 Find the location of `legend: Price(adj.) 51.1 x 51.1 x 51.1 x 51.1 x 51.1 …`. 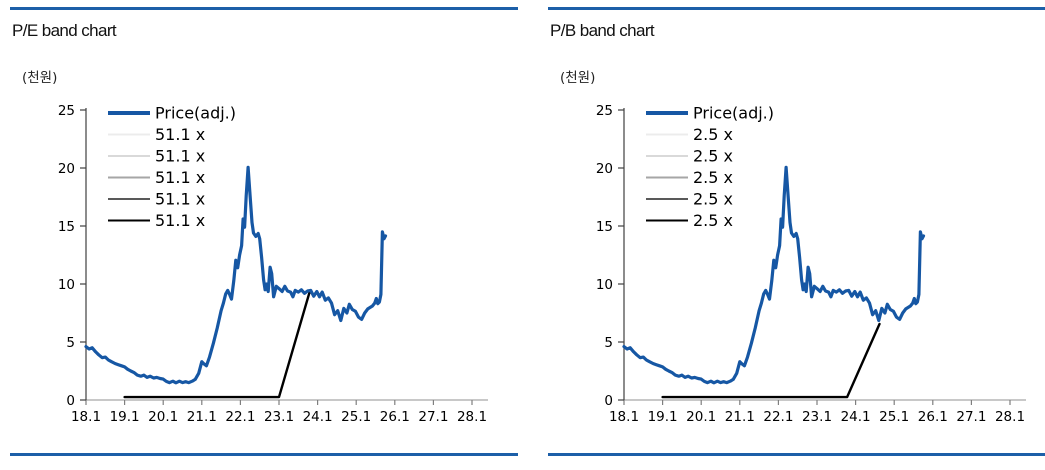

legend: Price(adj.) 51.1 x 51.1 x 51.1 x 51.1 x 51.1 … is located at coordinates (172, 167).